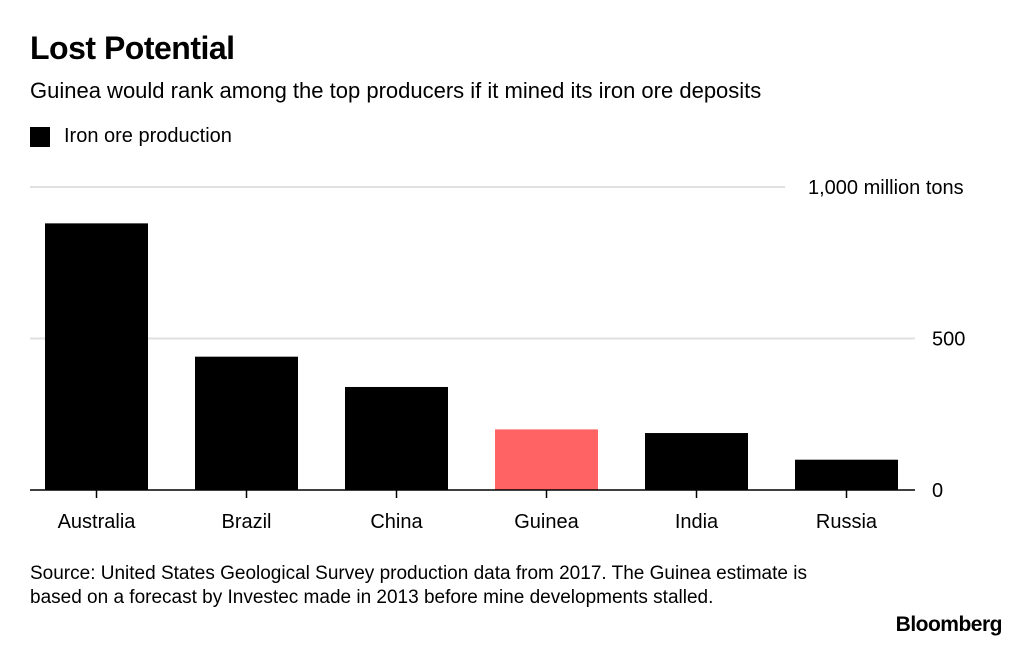 The image size is (1024, 649). What do you see at coordinates (886, 188) in the screenshot?
I see `y-tick-label: 1,000 million tons` at bounding box center [886, 188].